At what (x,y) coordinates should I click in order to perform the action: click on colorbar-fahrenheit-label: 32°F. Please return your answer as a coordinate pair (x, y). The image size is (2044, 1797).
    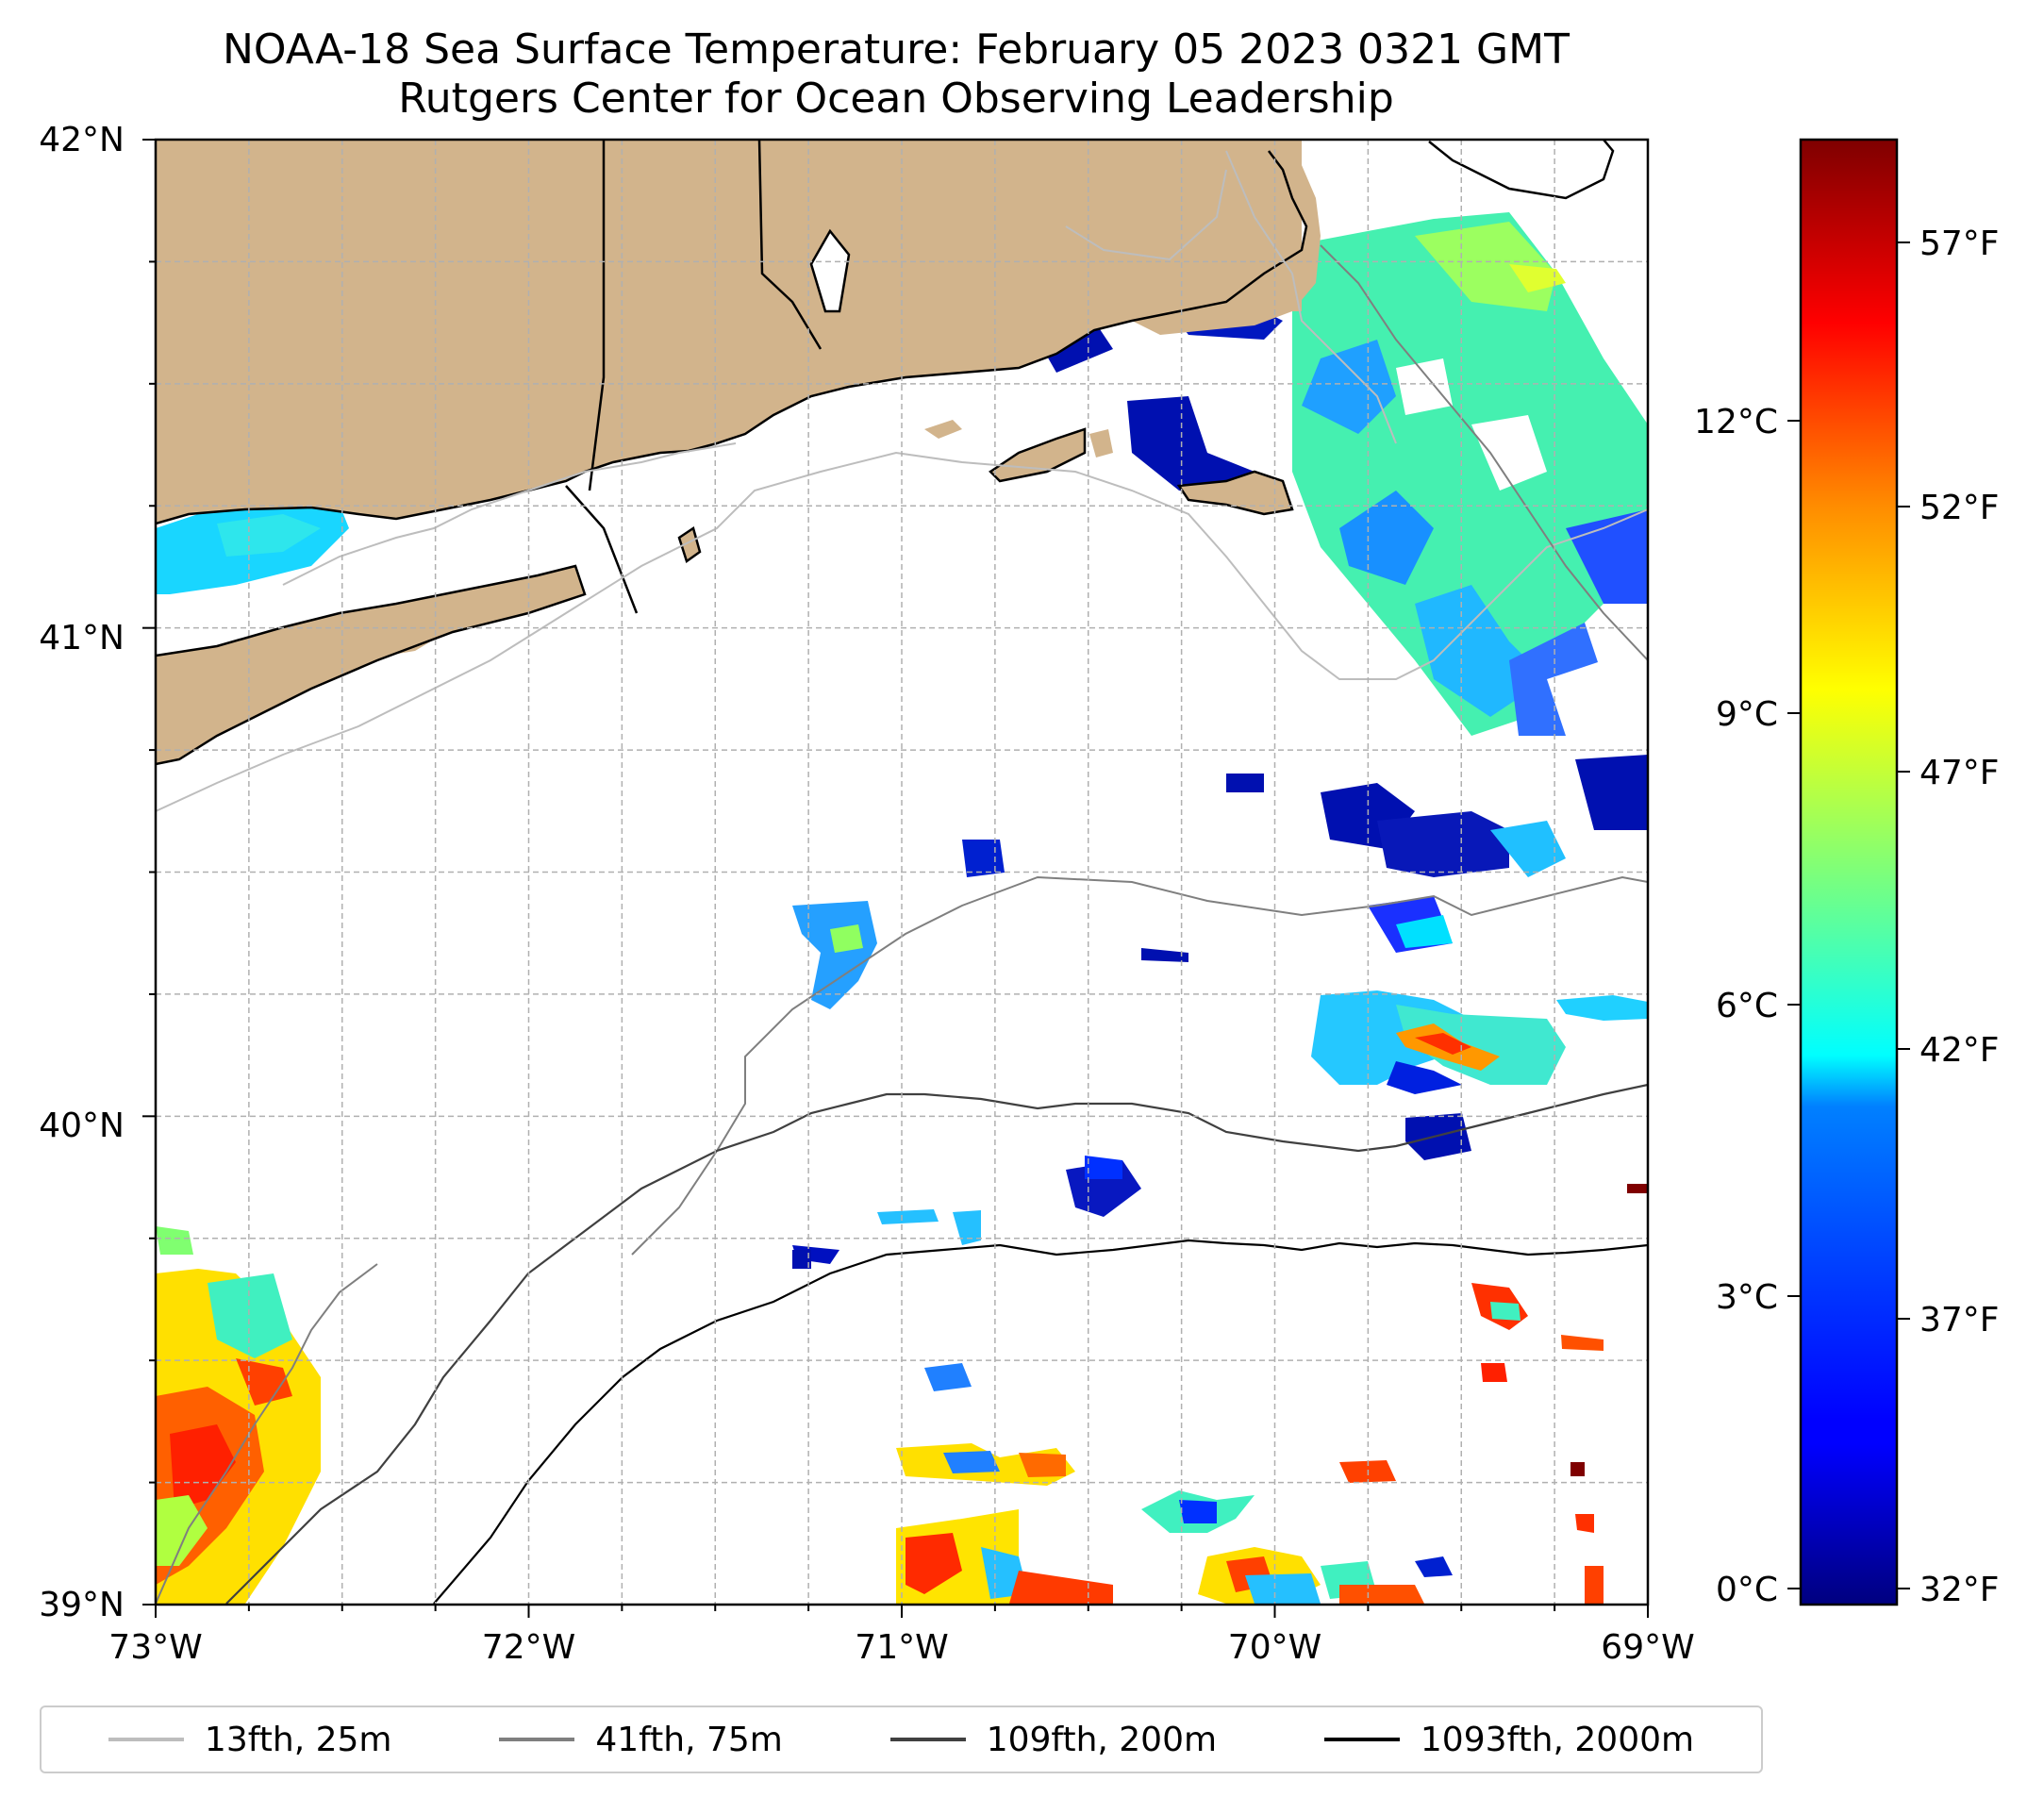
    Looking at the image, I should click on (1960, 1590).